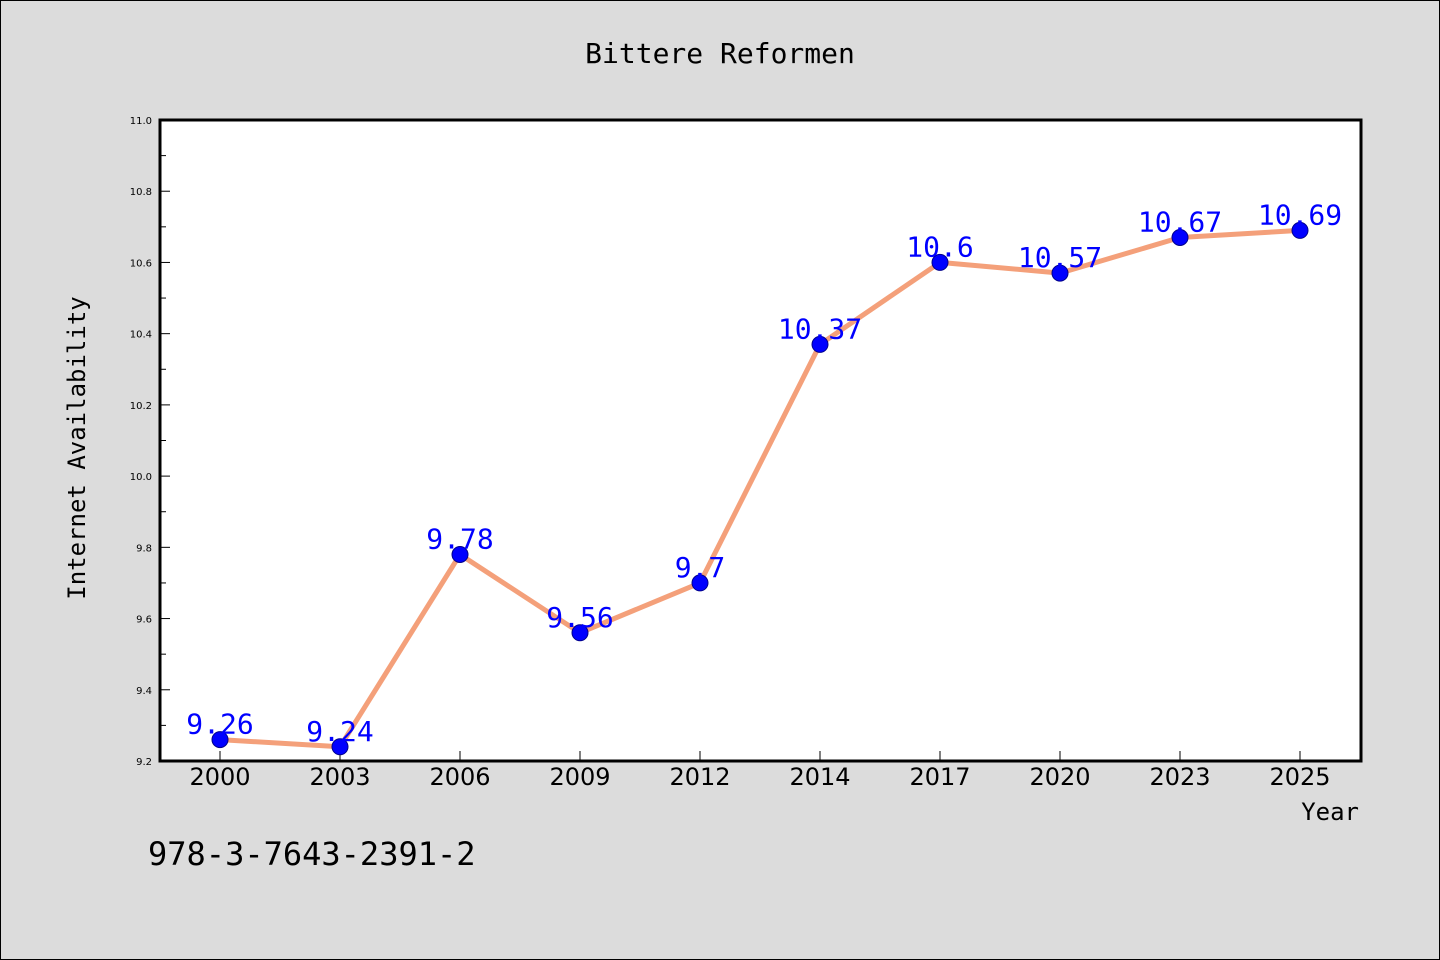  Describe the element at coordinates (939, 246) in the screenshot. I see `data-label: 10.6` at that location.